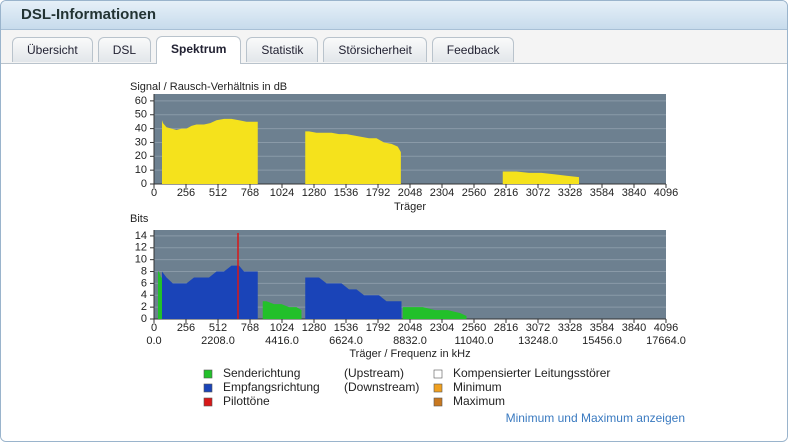  What do you see at coordinates (531, 373) in the screenshot?
I see `legend-label: Kompensierter Leitungsstörer` at bounding box center [531, 373].